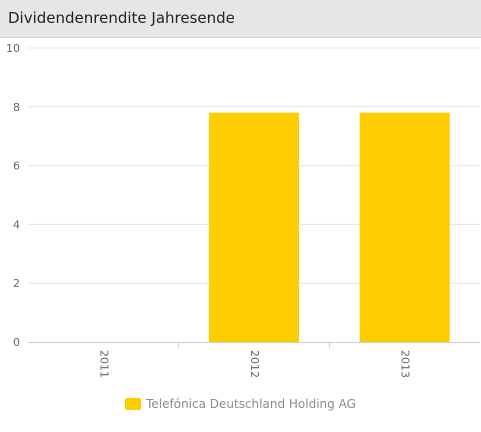 The image size is (481, 432). Describe the element at coordinates (251, 404) in the screenshot. I see `legend-label: Telefónica Deutschland Holding AG` at that location.